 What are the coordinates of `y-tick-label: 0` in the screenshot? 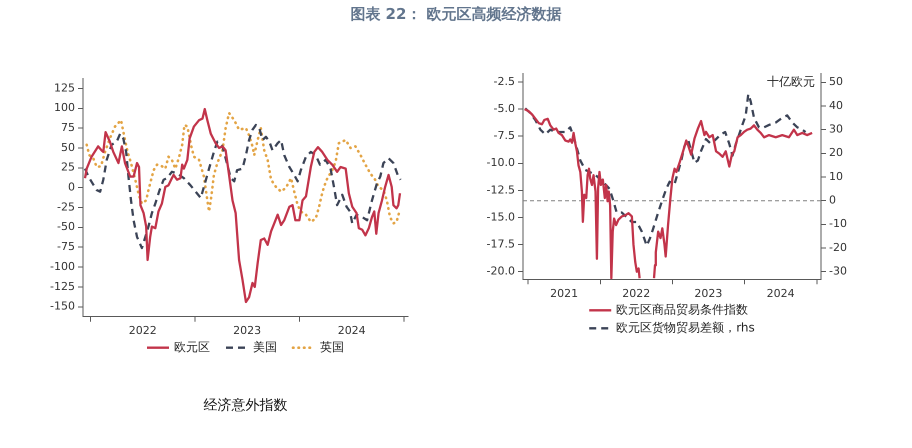 It's located at (71, 187).